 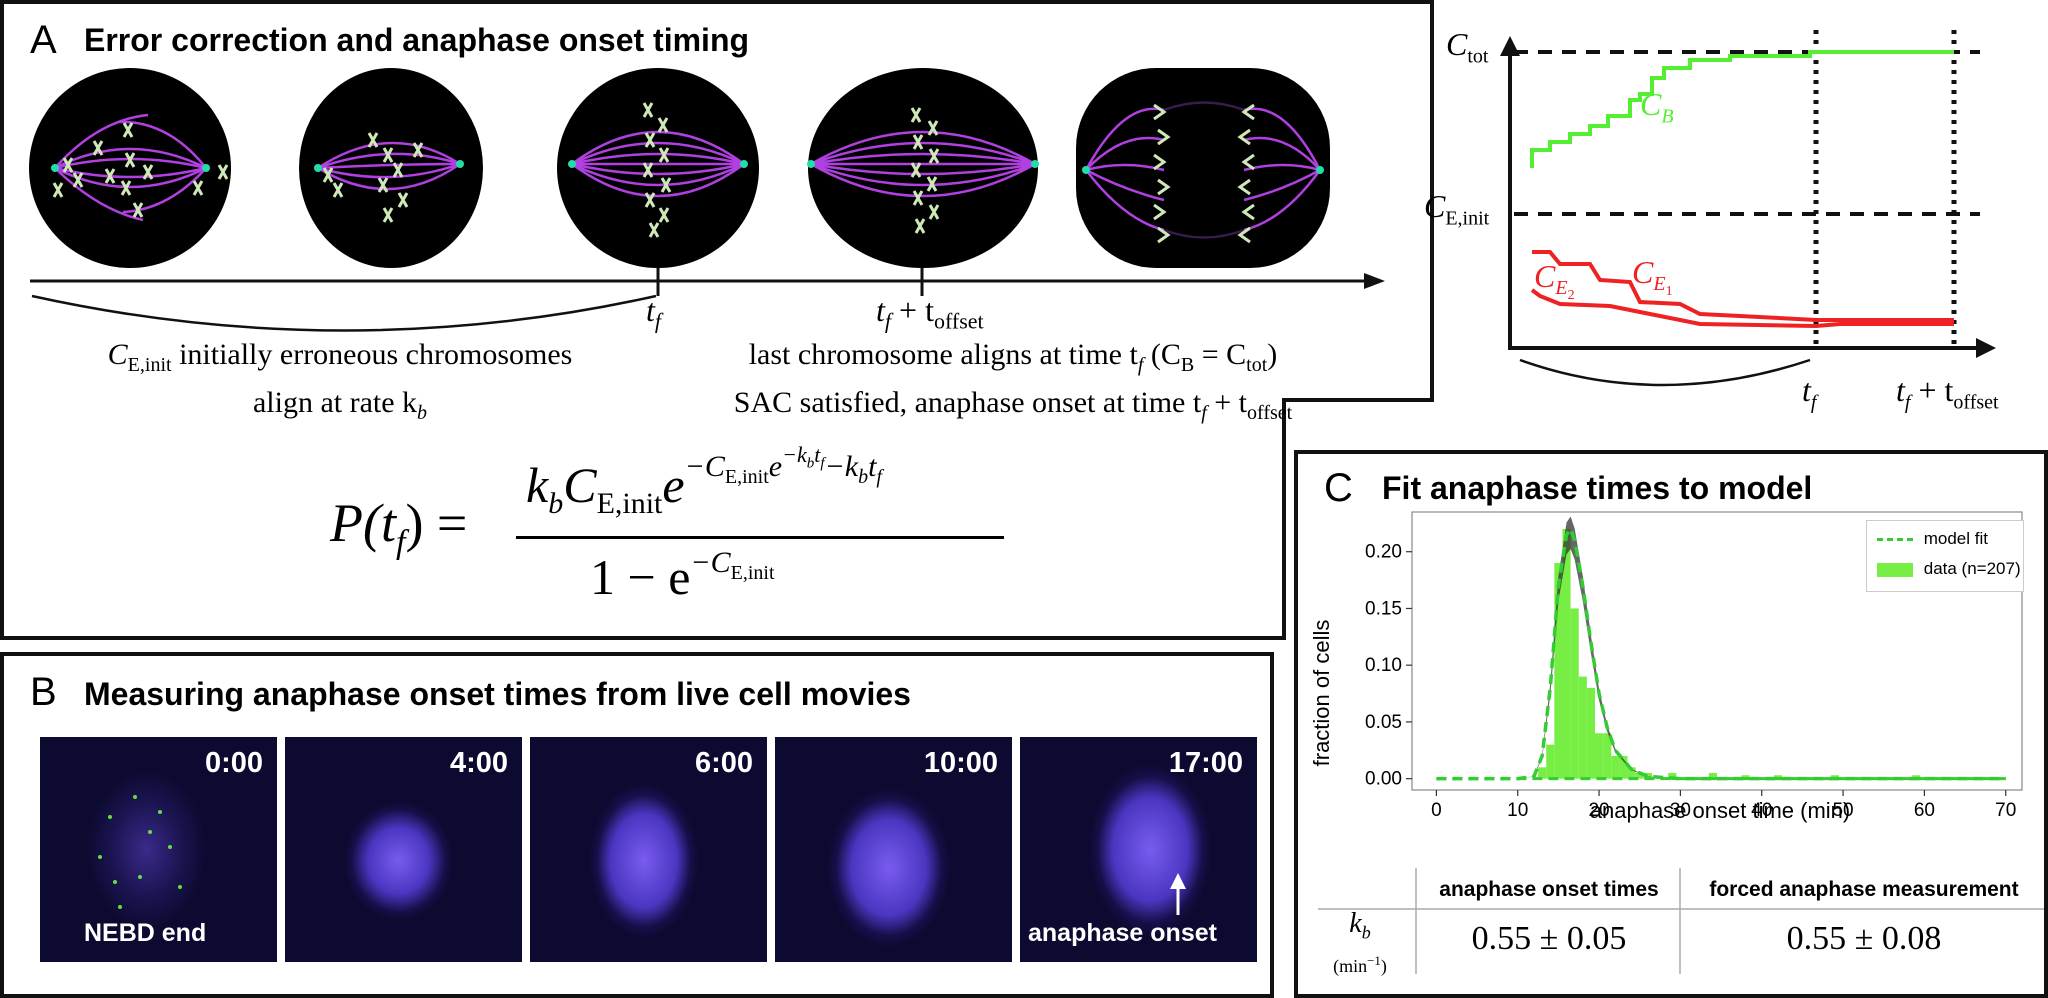 What do you see at coordinates (1743, 286) in the screenshot?
I see `ce1-curve` at bounding box center [1743, 286].